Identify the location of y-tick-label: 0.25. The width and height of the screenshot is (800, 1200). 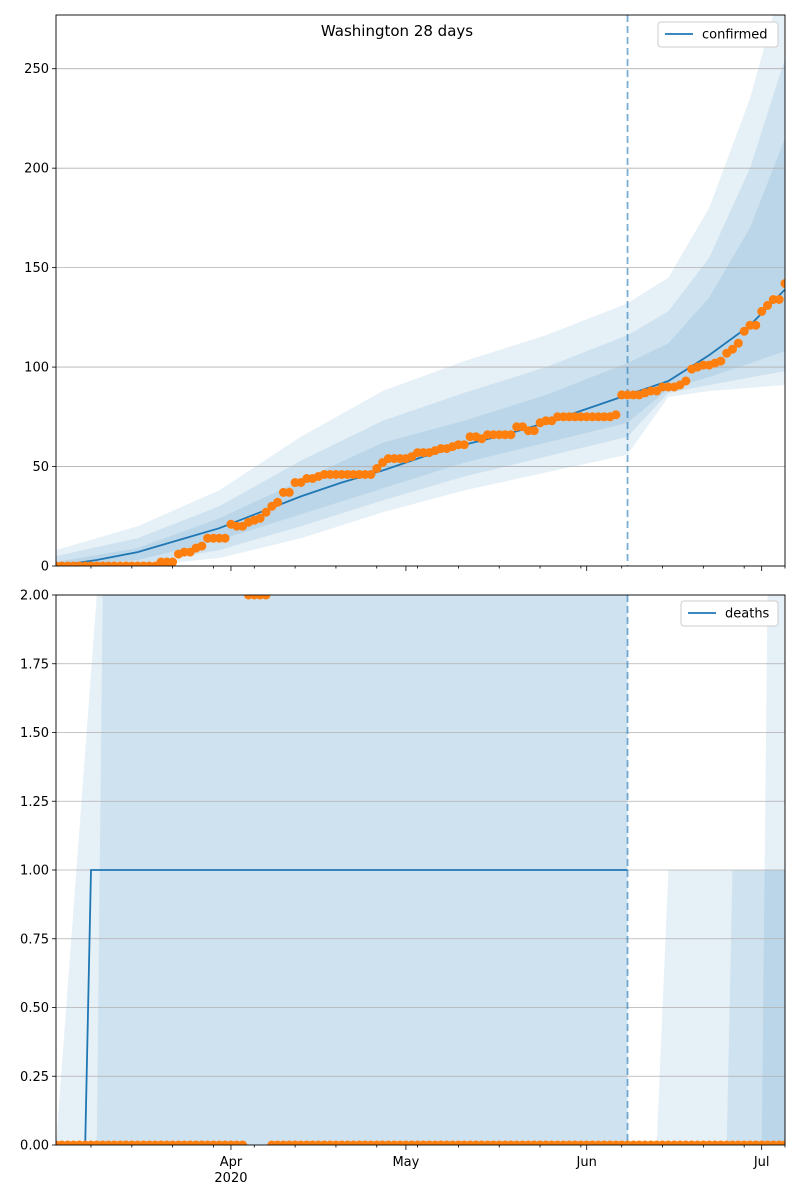
(34, 1077).